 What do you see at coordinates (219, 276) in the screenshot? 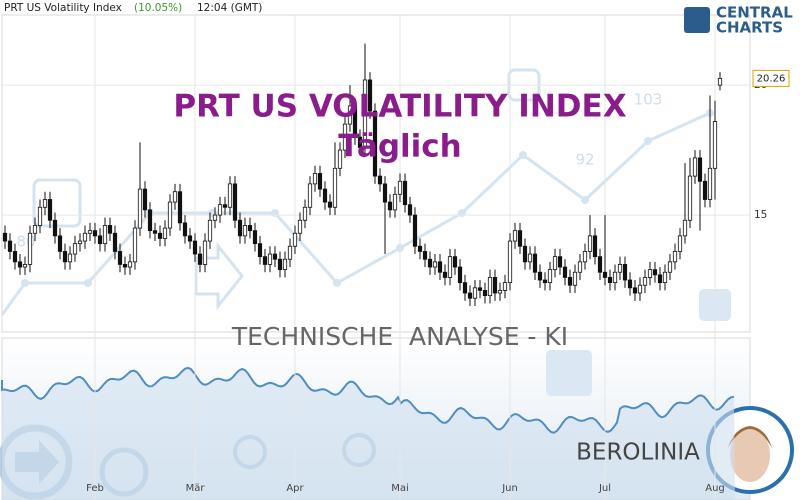
I see `arrow-icon` at bounding box center [219, 276].